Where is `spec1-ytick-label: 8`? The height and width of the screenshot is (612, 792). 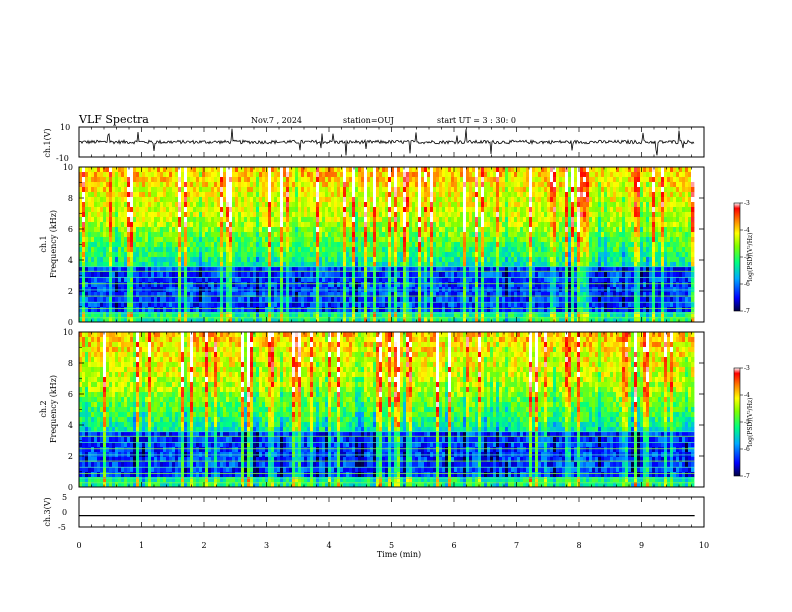
spec1-ytick-label: 8 is located at coordinates (70, 198).